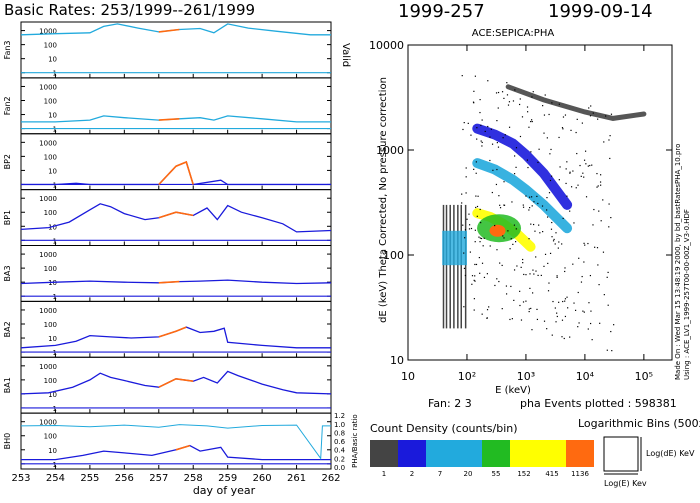  What do you see at coordinates (384, 474) in the screenshot?
I see `colorbar-label: 1` at bounding box center [384, 474].